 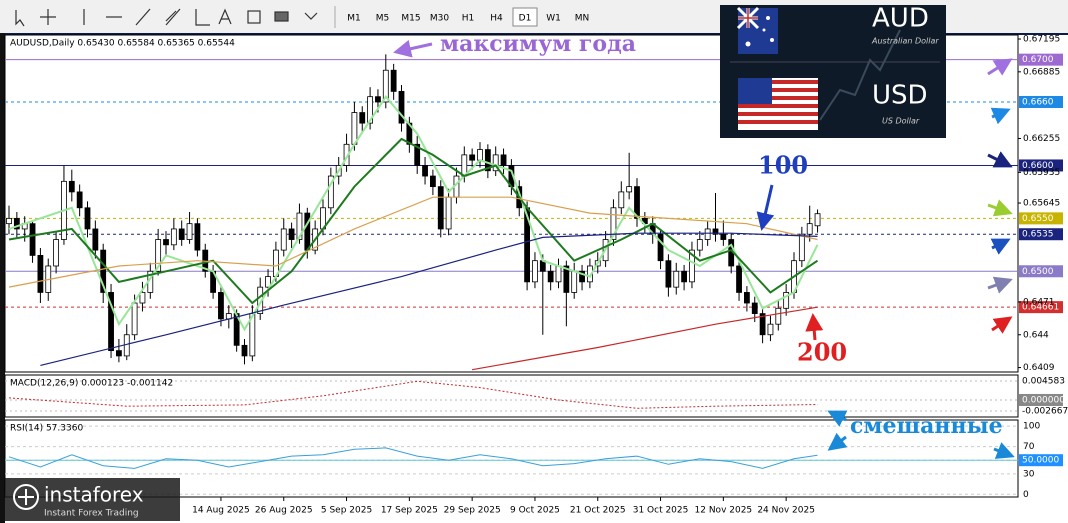 What do you see at coordinates (1041, 72) in the screenshot?
I see `y-tick-label: 0.66885` at bounding box center [1041, 72].